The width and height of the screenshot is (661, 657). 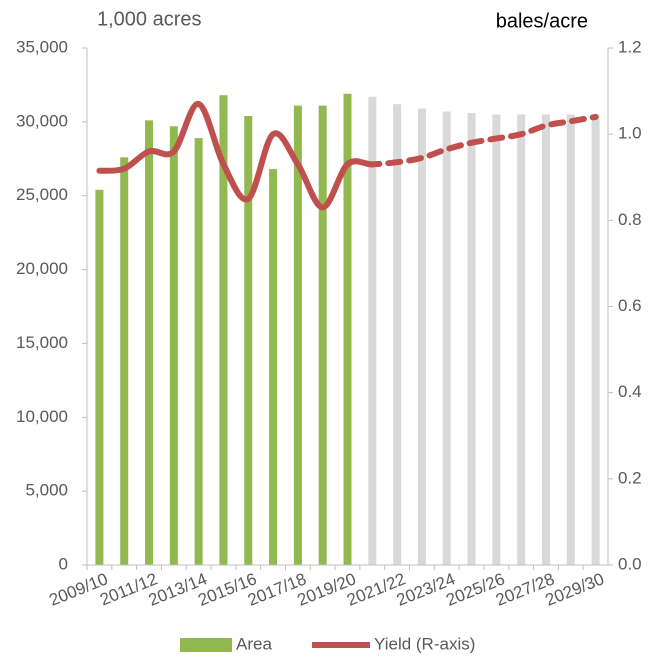 What do you see at coordinates (42, 268) in the screenshot?
I see `y-tick-label: 20,000` at bounding box center [42, 268].